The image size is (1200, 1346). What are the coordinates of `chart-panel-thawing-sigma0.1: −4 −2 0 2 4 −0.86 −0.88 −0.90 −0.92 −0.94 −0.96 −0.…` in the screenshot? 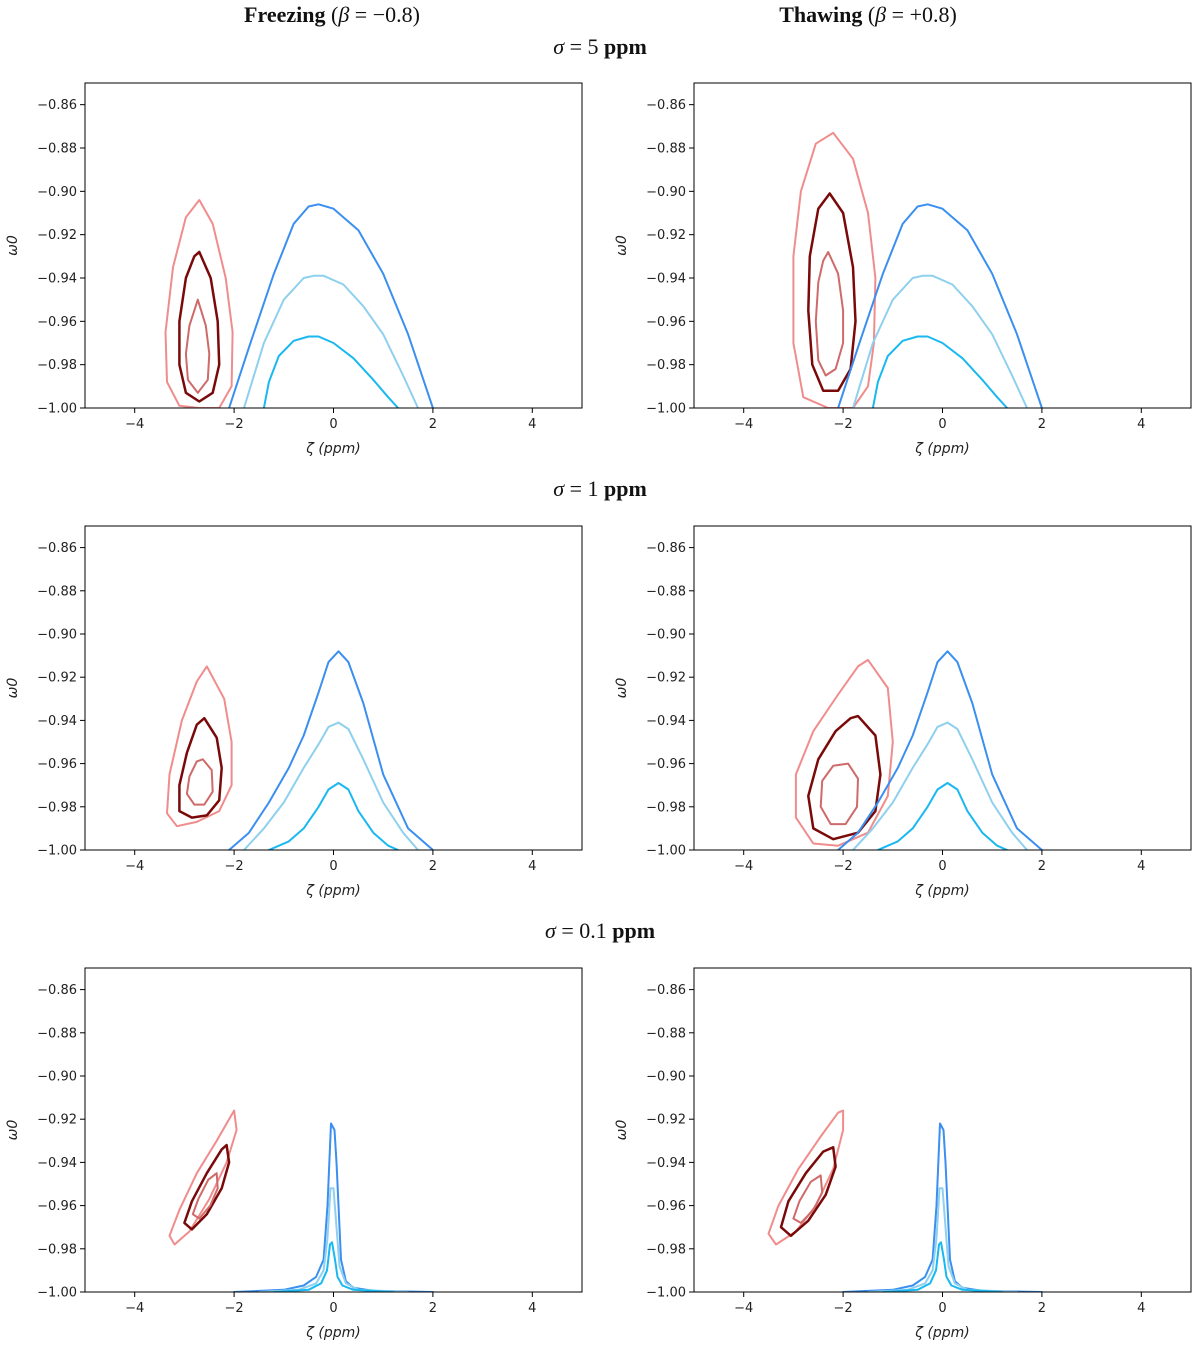 It's located at (903, 1154).